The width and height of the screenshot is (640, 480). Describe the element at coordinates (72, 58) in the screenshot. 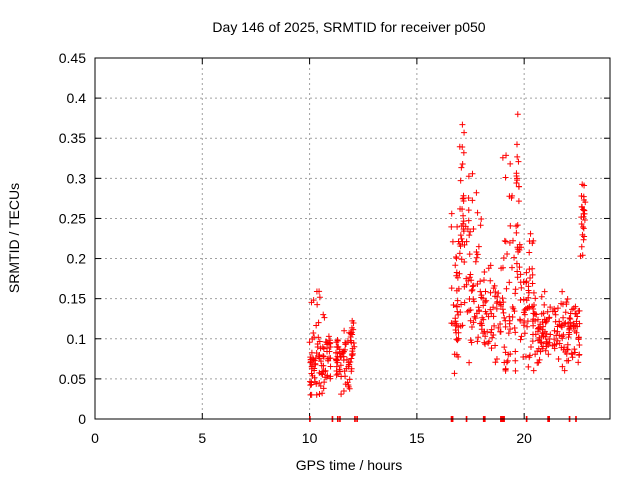

I see `y-tick-label: 0.45` at that location.